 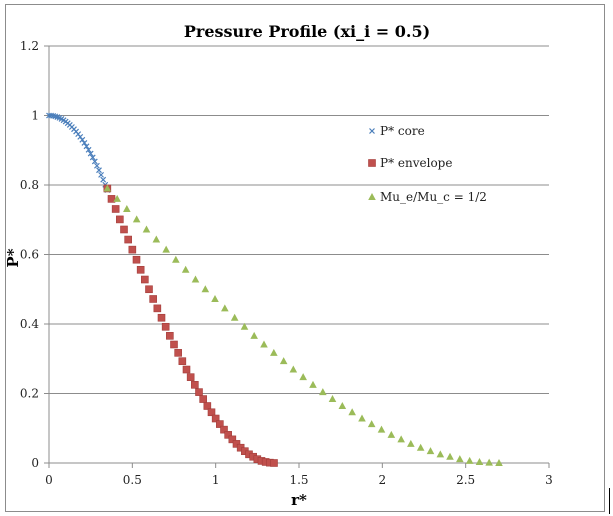 I want to click on legend-label: P* core, so click(x=402, y=131).